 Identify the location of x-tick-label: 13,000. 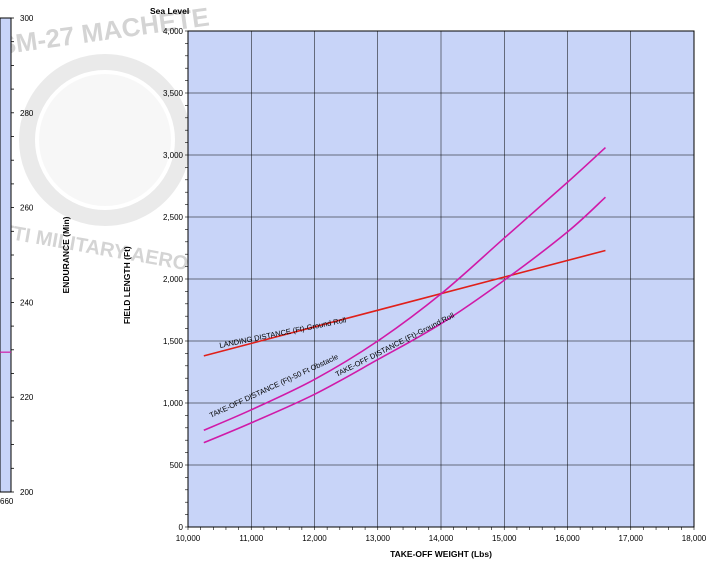
(378, 538).